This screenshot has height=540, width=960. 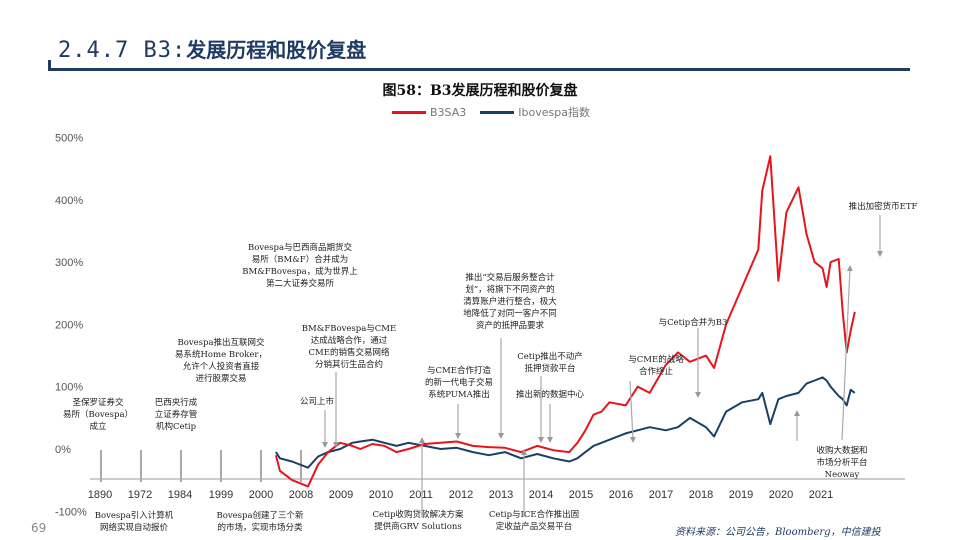 I want to click on y-tick-label: 200%, so click(x=69, y=325).